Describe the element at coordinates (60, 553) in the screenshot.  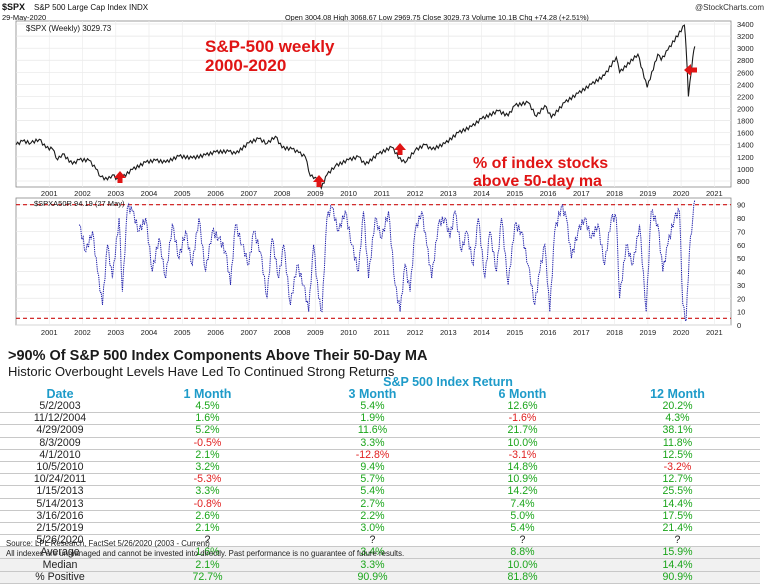
I see `row-label-cell: Average` at that location.